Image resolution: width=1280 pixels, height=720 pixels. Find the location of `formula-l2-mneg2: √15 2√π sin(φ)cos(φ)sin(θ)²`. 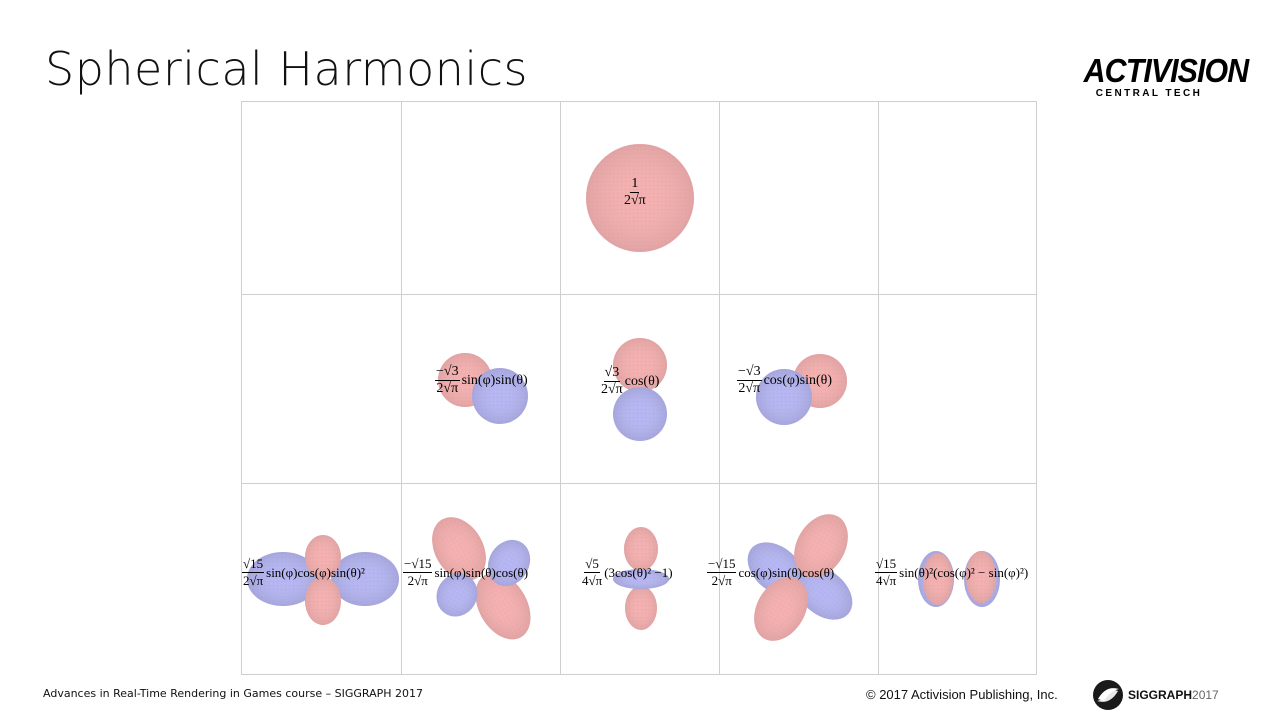

formula-l2-mneg2: √15 2√π sin(φ)cos(φ)sin(θ)² is located at coordinates (303, 572).